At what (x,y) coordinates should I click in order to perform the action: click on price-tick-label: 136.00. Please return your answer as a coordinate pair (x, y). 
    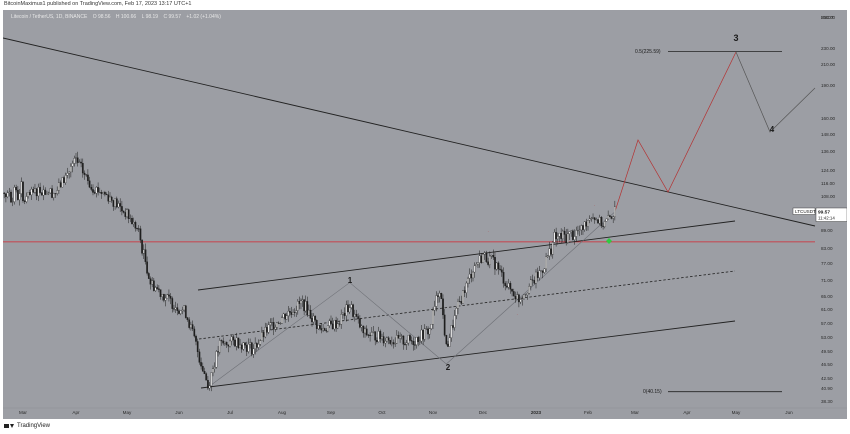
    Looking at the image, I should click on (828, 151).